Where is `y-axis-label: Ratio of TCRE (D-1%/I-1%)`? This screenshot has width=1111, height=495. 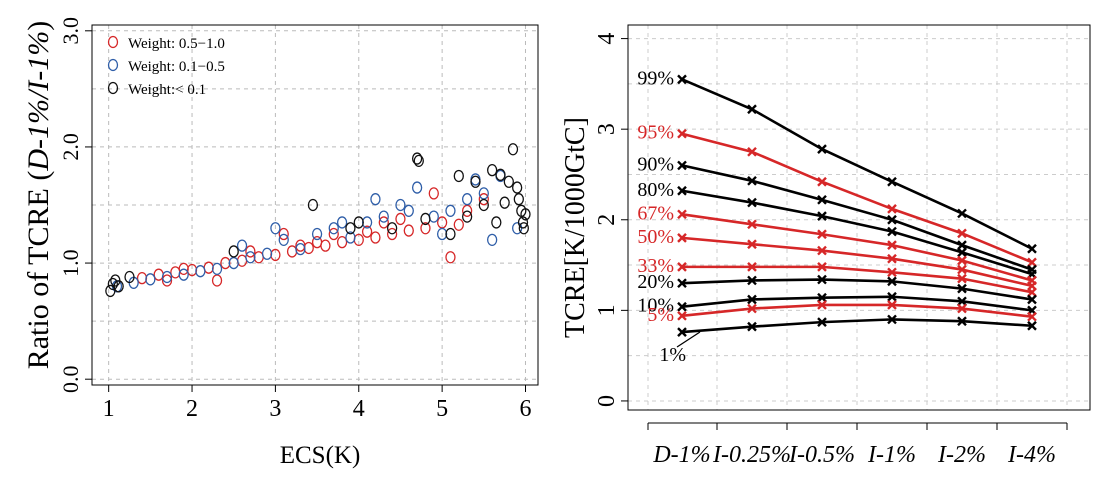 y-axis-label: Ratio of TCRE (D-1%/I-1%) is located at coordinates (38, 195).